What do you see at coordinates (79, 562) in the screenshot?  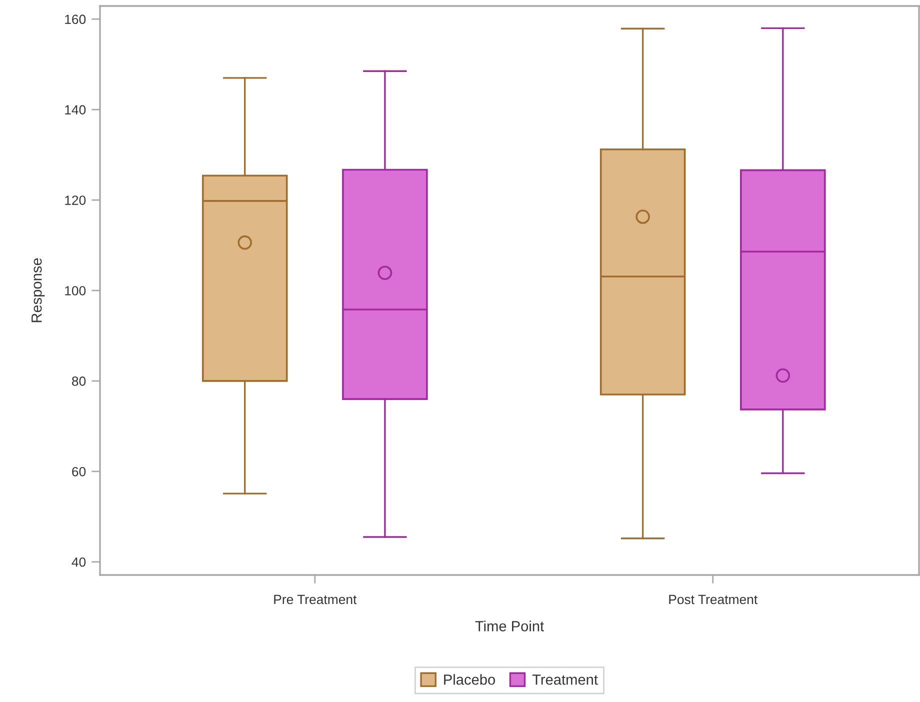 I see `y-tick-label: 40` at bounding box center [79, 562].